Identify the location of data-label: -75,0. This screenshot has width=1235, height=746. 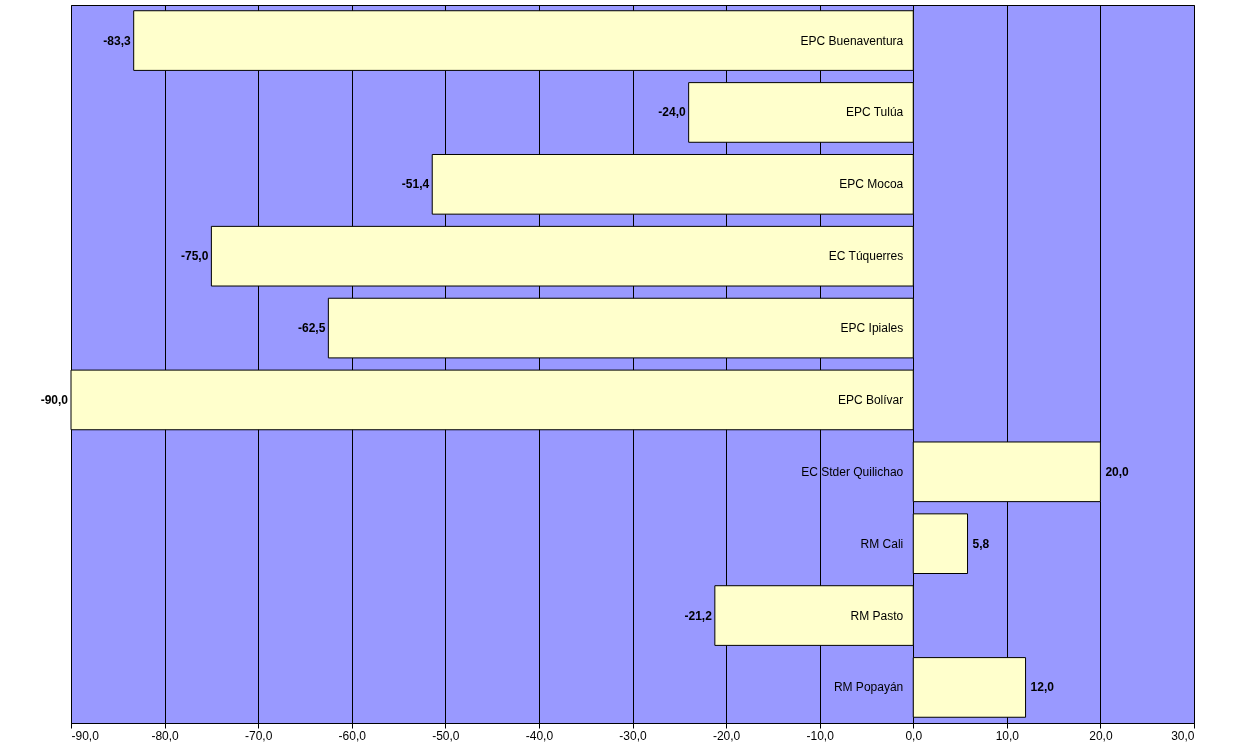
(195, 256).